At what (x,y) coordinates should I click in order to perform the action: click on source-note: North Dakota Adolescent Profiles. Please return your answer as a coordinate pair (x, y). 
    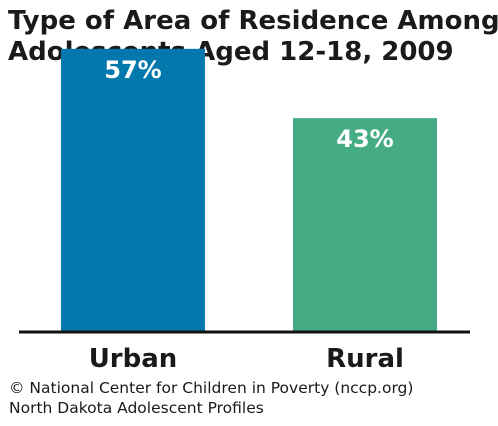
    Looking at the image, I should click on (136, 408).